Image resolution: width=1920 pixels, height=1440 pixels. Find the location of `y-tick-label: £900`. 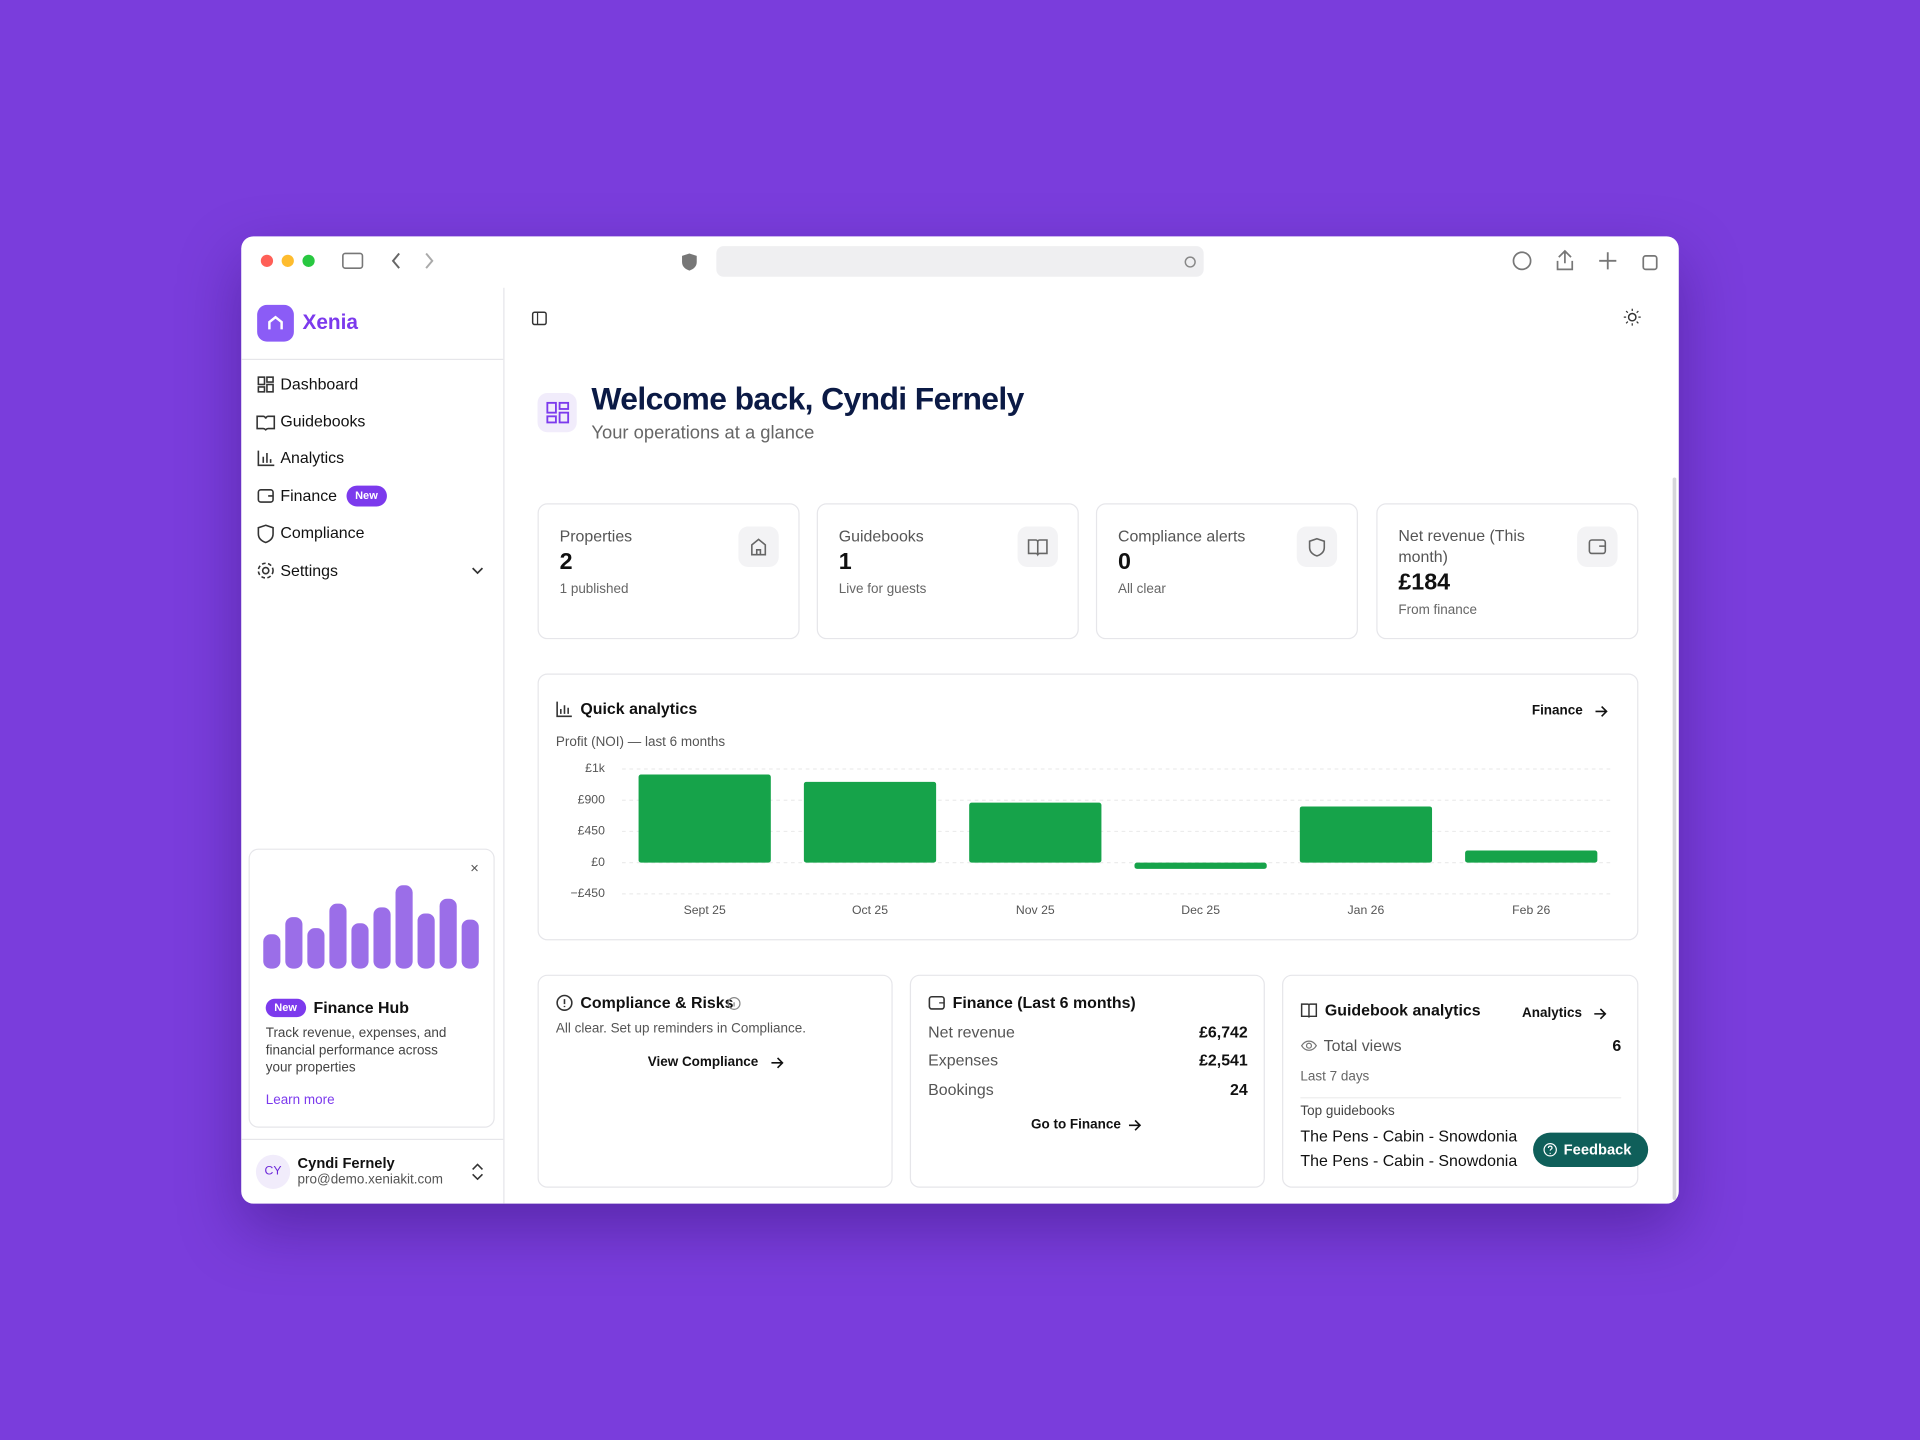

y-tick-label: £900 is located at coordinates (591, 799).